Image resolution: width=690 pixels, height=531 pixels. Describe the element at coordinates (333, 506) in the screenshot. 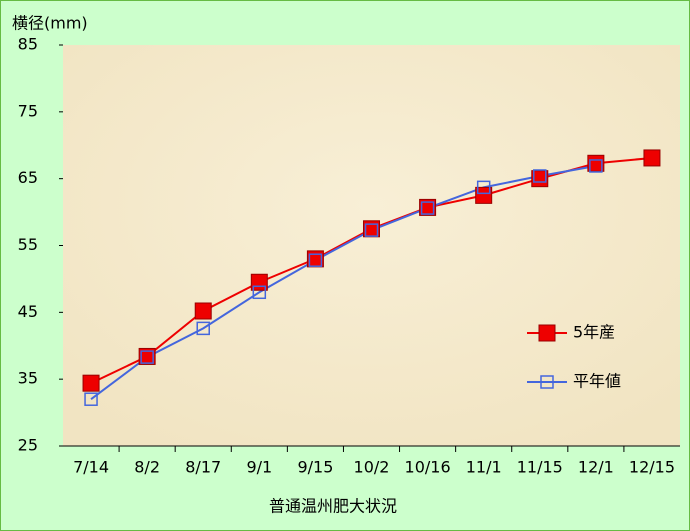

I see `x-axis-label: 普通温州肥大状況` at that location.